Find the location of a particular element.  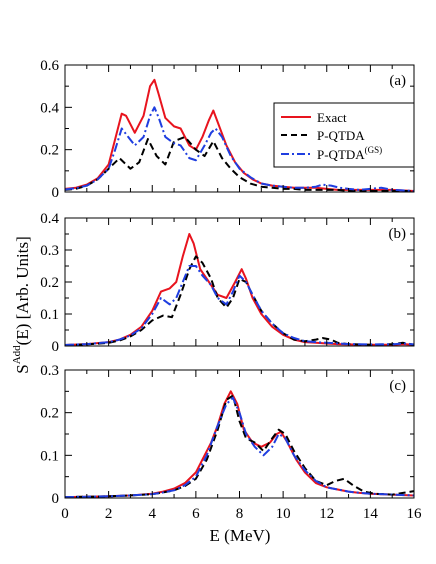

x-axis-title: E (MeV) is located at coordinates (240, 535).